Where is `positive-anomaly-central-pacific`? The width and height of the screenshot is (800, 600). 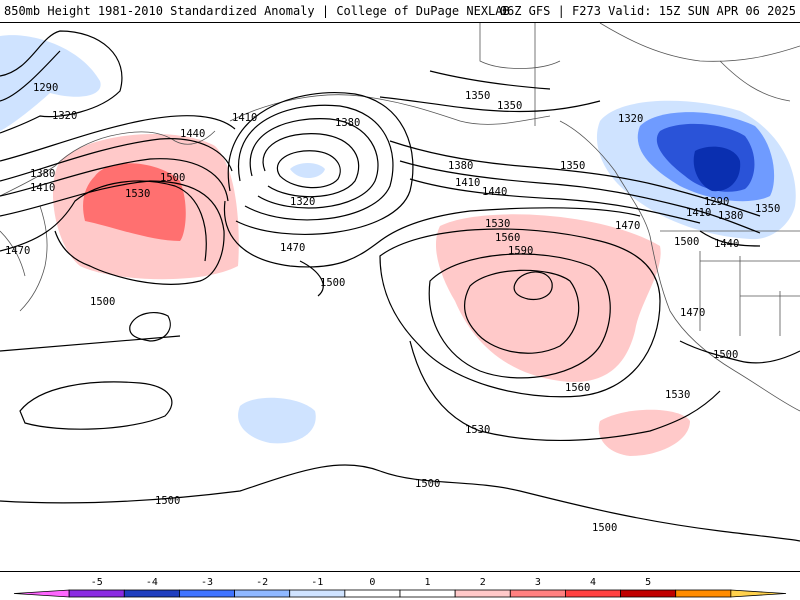 positive-anomaly-central-pacific is located at coordinates (548, 298).